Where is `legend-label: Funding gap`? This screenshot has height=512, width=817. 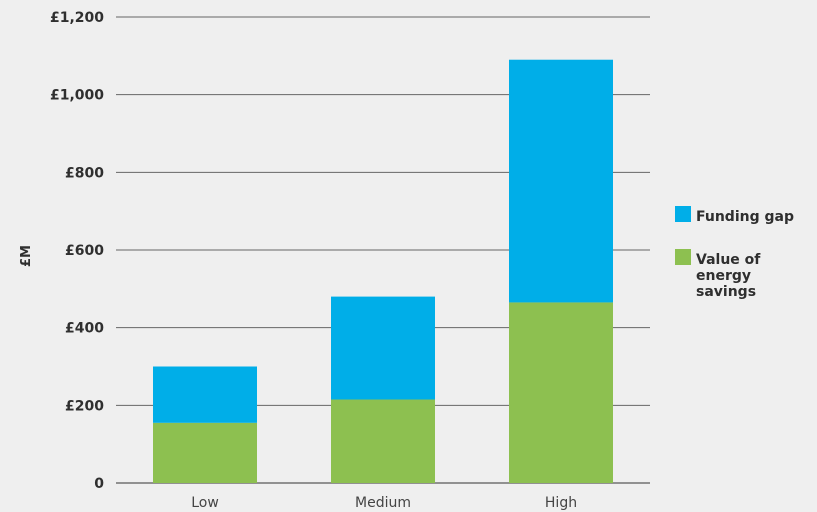 legend-label: Funding gap is located at coordinates (745, 217).